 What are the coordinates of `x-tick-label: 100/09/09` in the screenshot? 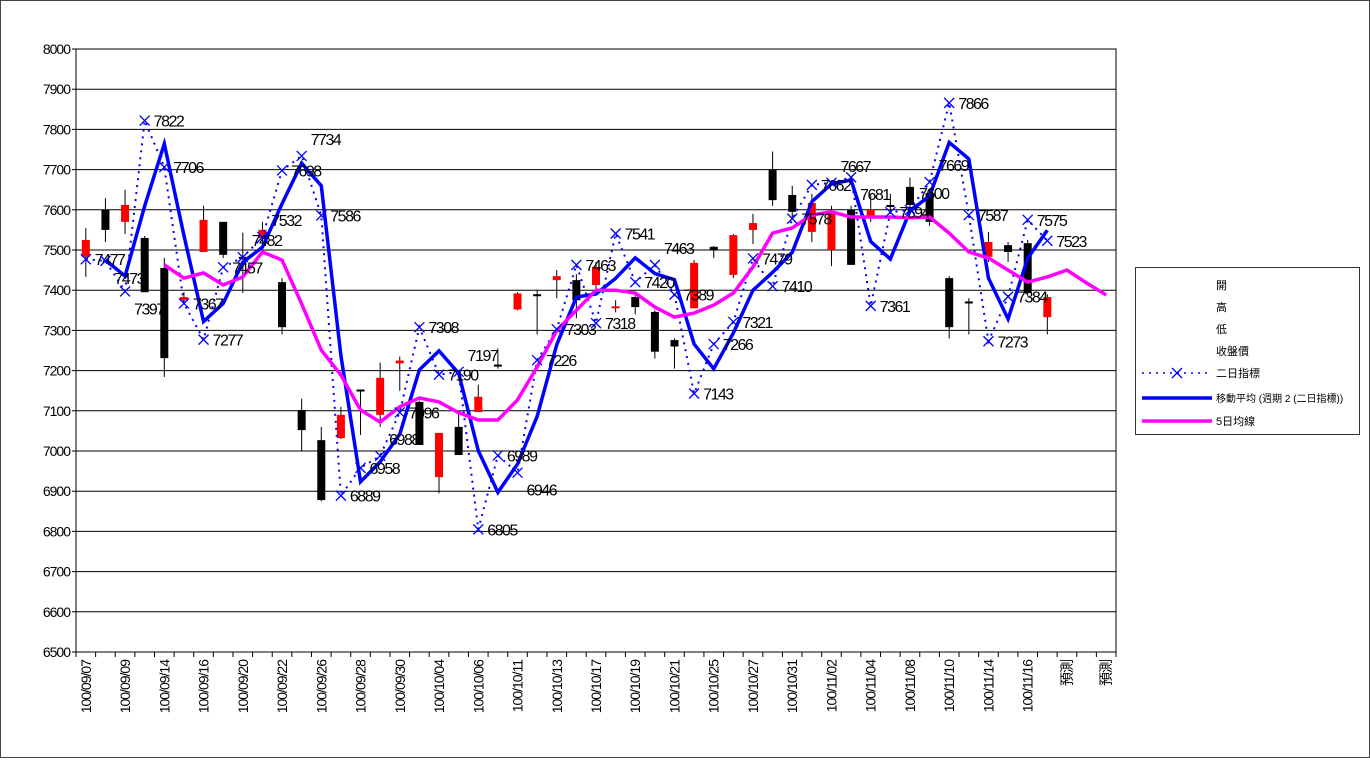 It's located at (125, 686).